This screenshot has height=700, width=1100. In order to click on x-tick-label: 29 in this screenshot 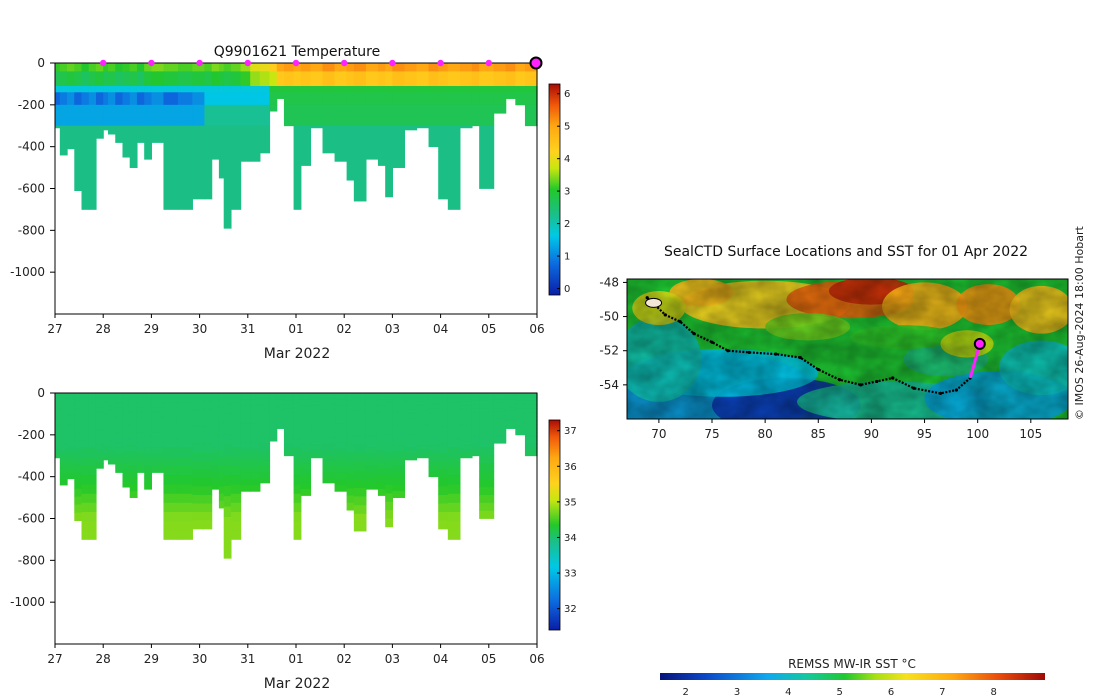, I will do `click(151, 659)`.